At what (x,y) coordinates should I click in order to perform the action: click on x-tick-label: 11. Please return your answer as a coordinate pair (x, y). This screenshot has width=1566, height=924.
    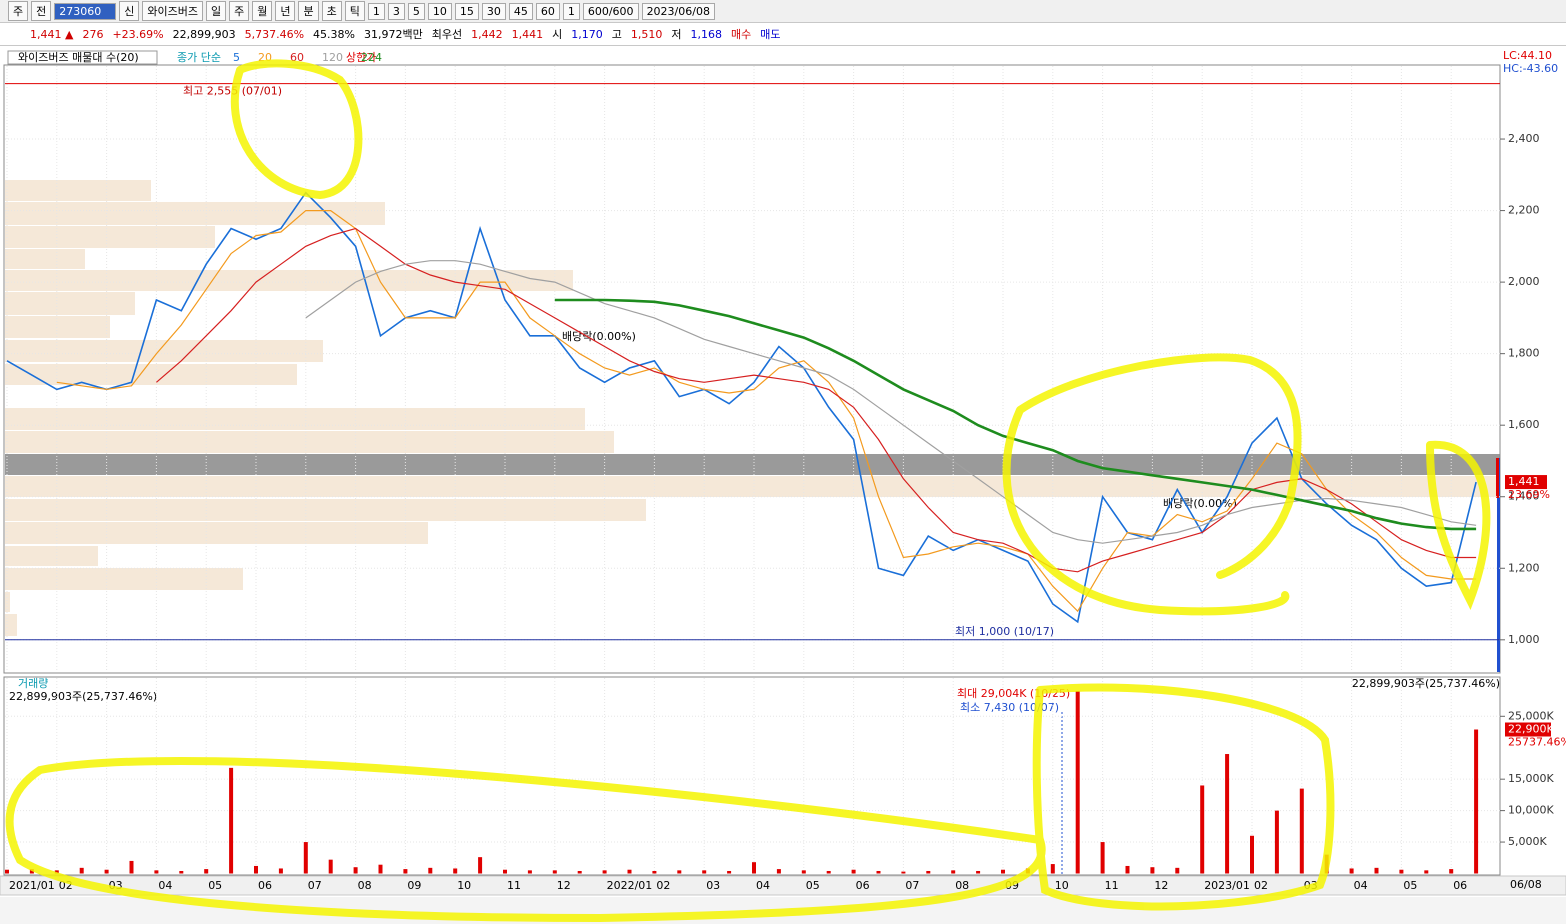
    Looking at the image, I should click on (1112, 885).